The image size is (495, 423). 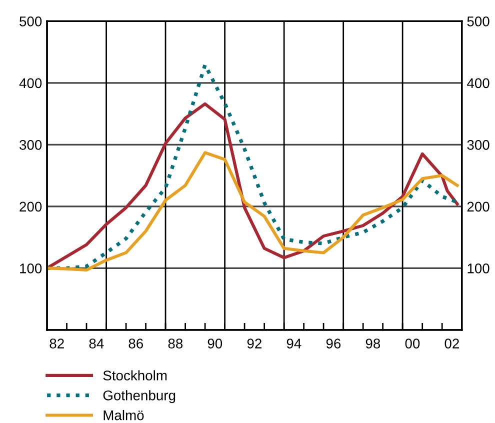 What do you see at coordinates (139, 397) in the screenshot?
I see `legend-label: Gothenburg` at bounding box center [139, 397].